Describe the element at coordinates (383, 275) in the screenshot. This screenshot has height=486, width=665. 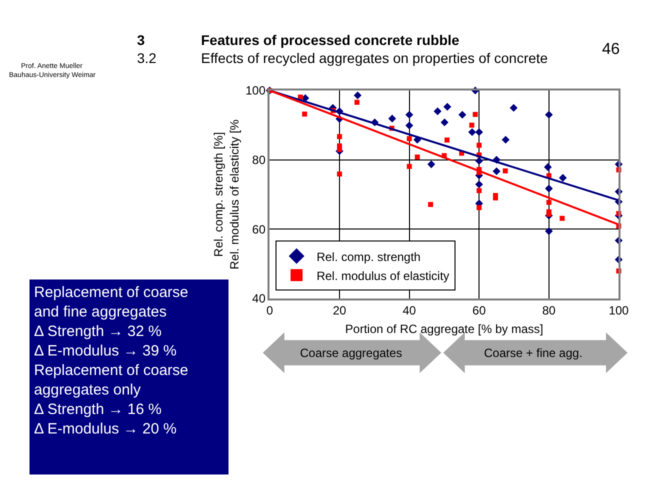
I see `legend-label: Rel. modulus of elasticity` at that location.